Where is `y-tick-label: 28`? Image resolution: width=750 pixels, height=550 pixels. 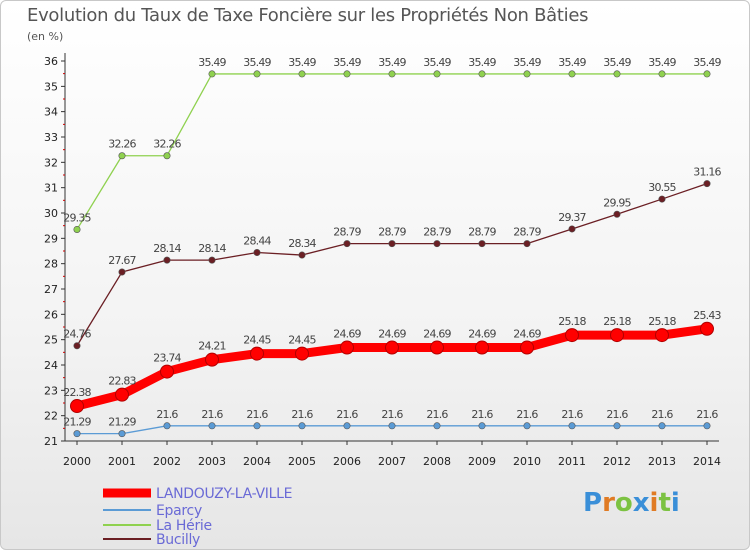
y-tick-label: 28 is located at coordinates (51, 264).